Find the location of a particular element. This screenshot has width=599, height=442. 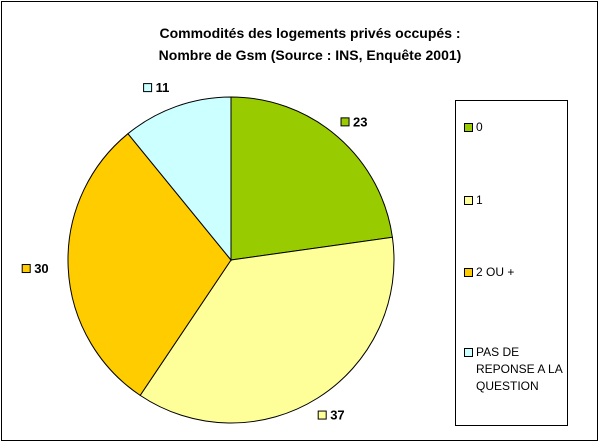

legend-label: PAS DE REPONSE A LA QUESTION is located at coordinates (519, 369).